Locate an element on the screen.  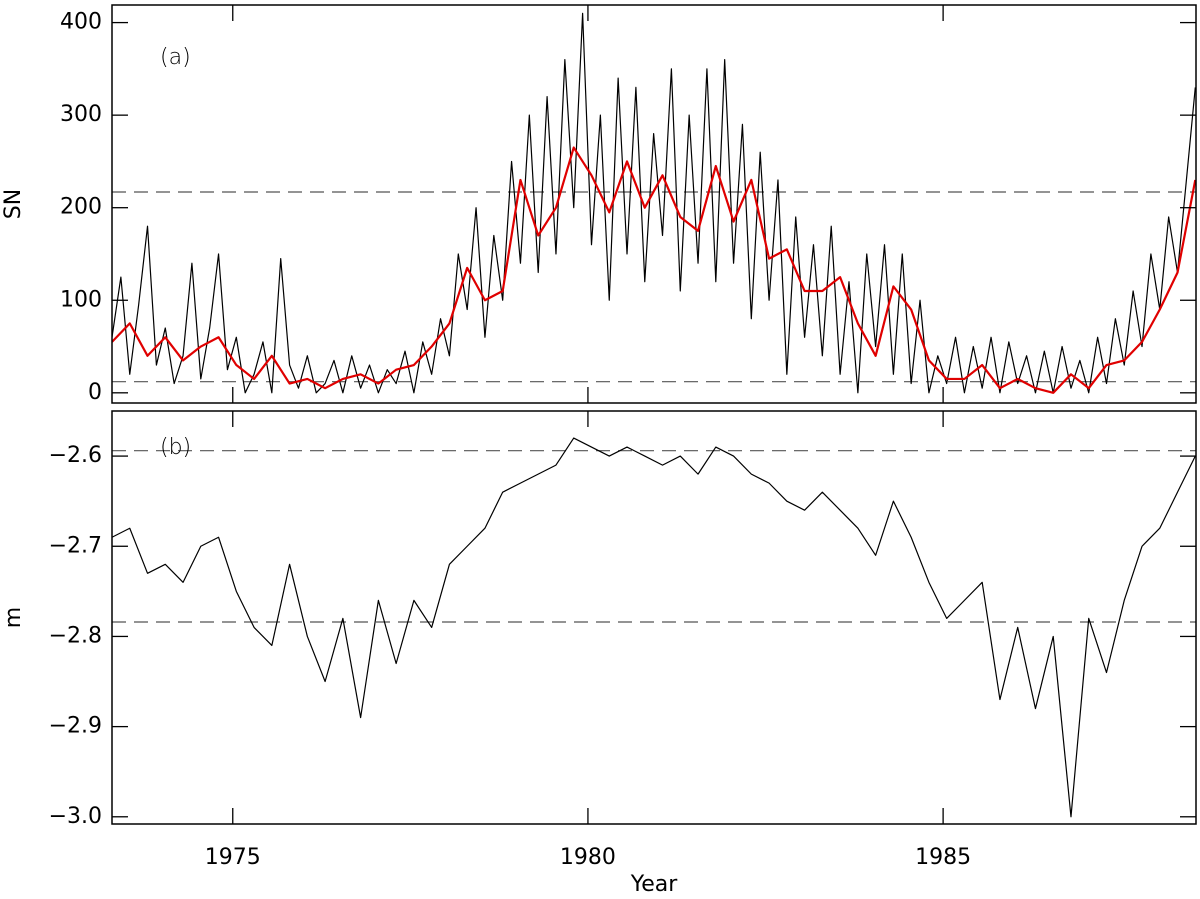
x-axis-label: Year is located at coordinates (654, 884).